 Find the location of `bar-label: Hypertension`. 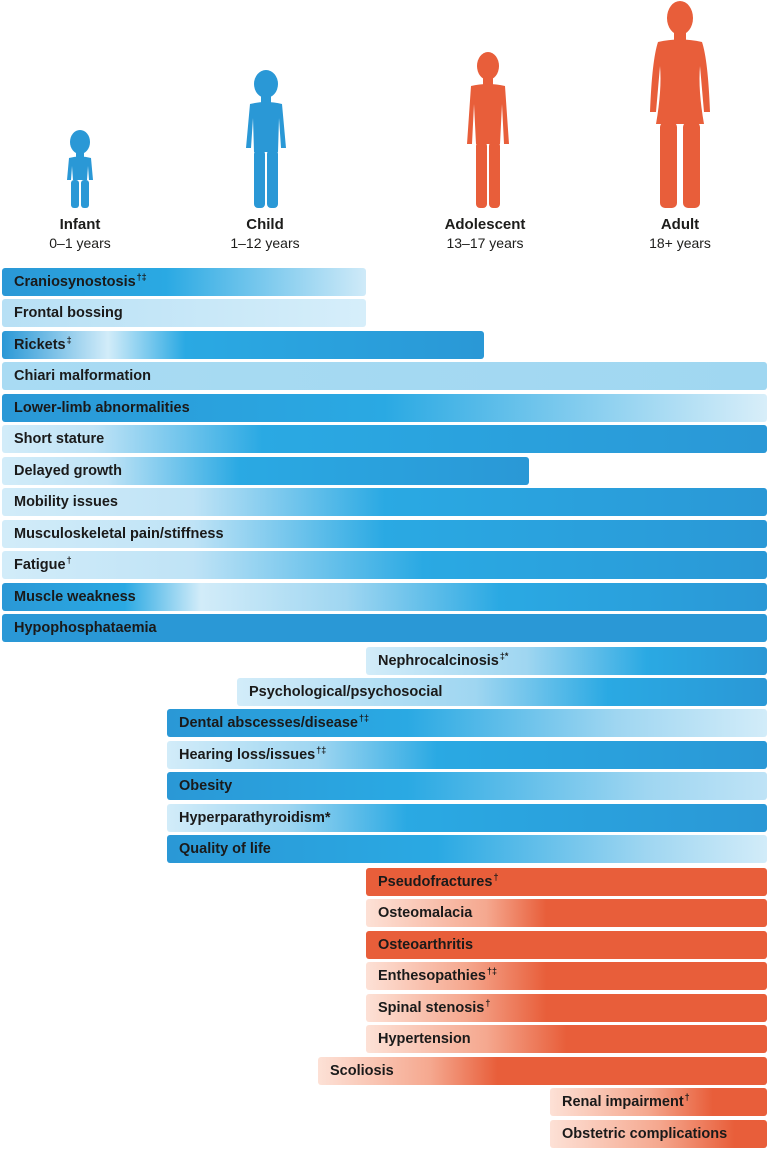

bar-label: Hypertension is located at coordinates (424, 1039).